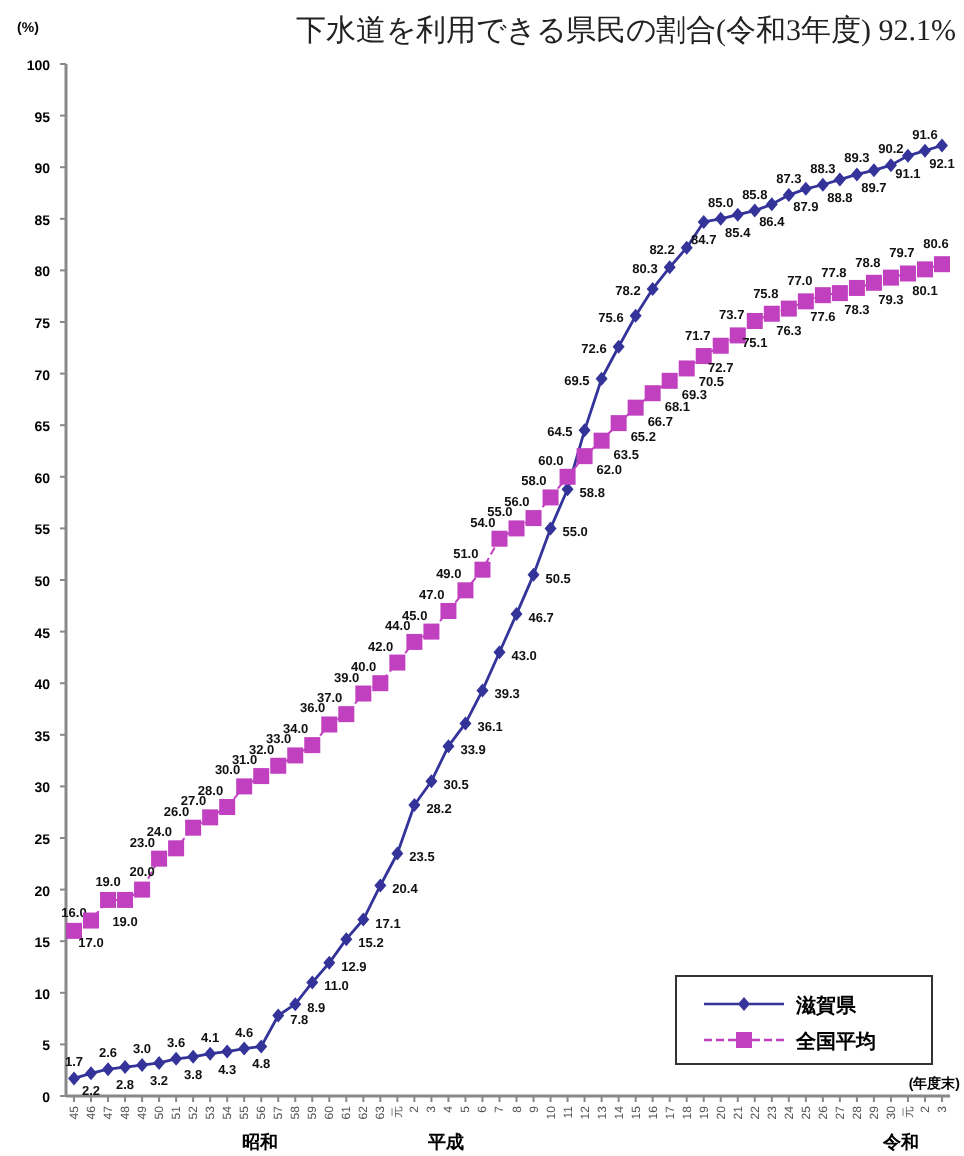 The width and height of the screenshot is (964, 1156). I want to click on chart-title: 下水道を利用できる県民の割合(令和3年度) 92.1%, so click(626, 31).